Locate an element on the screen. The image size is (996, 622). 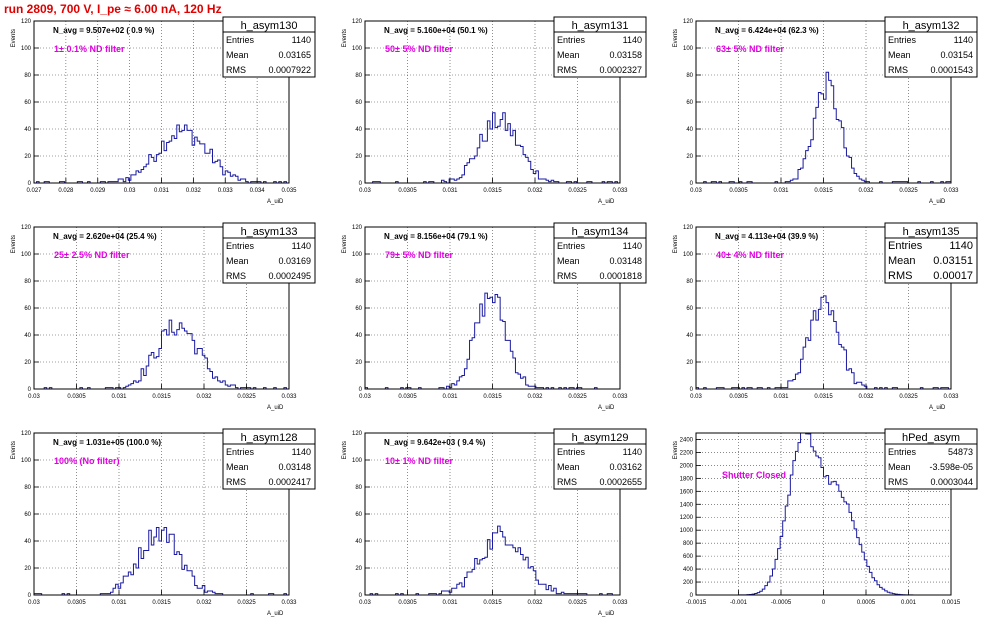
histogram-title: h_asym128 is located at coordinates (269, 438).